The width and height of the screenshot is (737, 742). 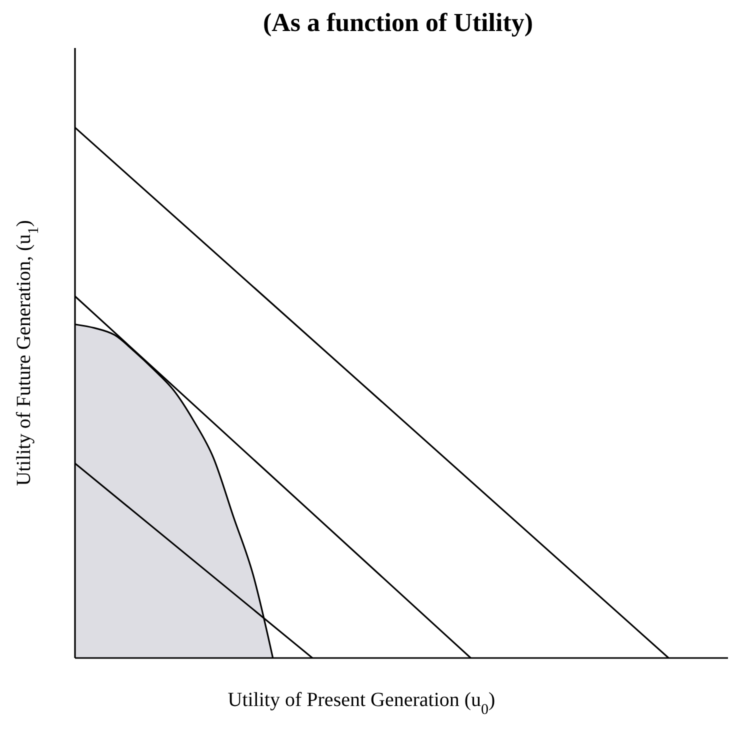 What do you see at coordinates (398, 23) in the screenshot?
I see `chart-title: (As a function of Utility)` at bounding box center [398, 23].